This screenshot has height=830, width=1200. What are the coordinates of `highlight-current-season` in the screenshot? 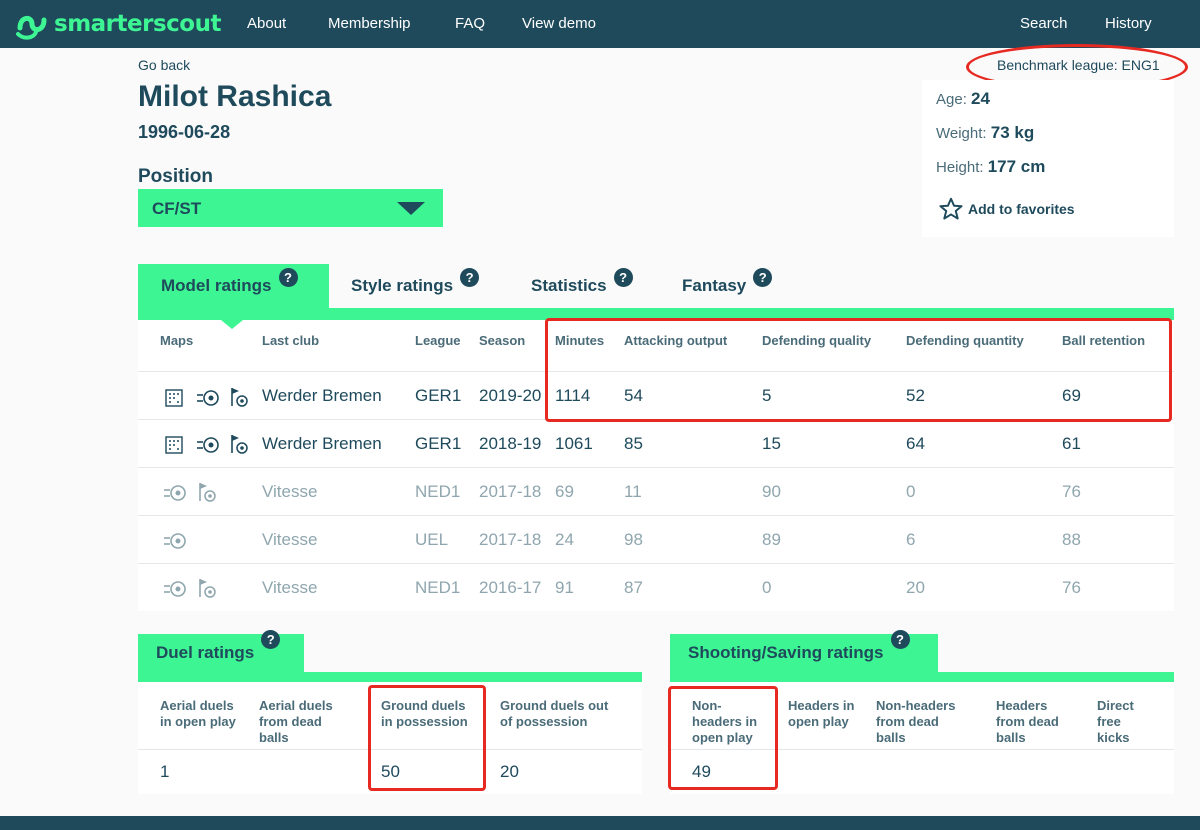 It's located at (858, 370).